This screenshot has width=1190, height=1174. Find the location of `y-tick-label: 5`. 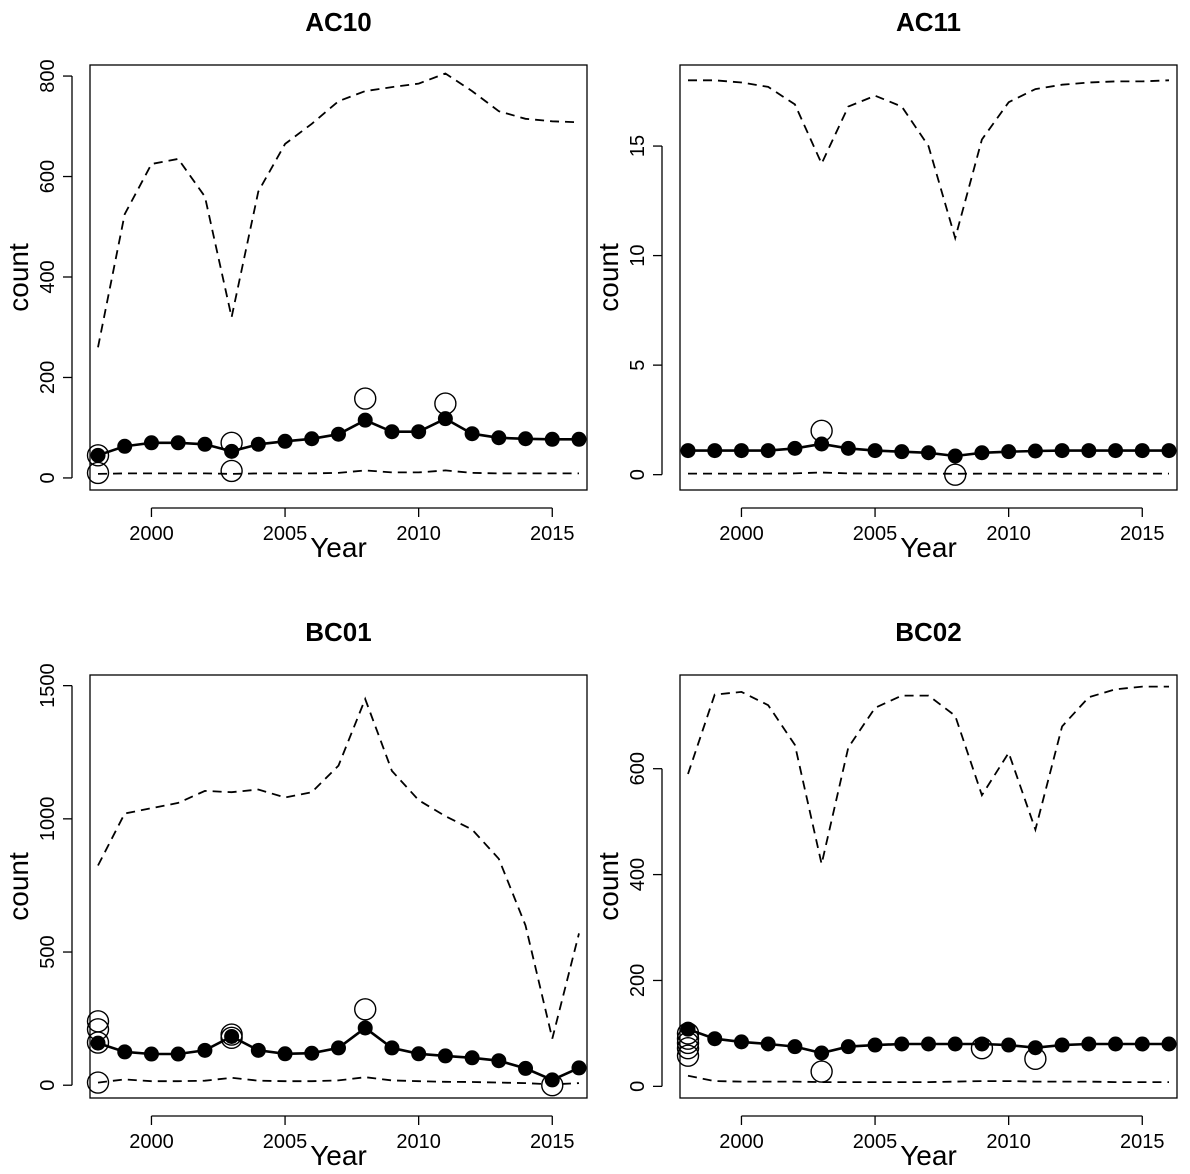

y-tick-label: 5 is located at coordinates (638, 365).